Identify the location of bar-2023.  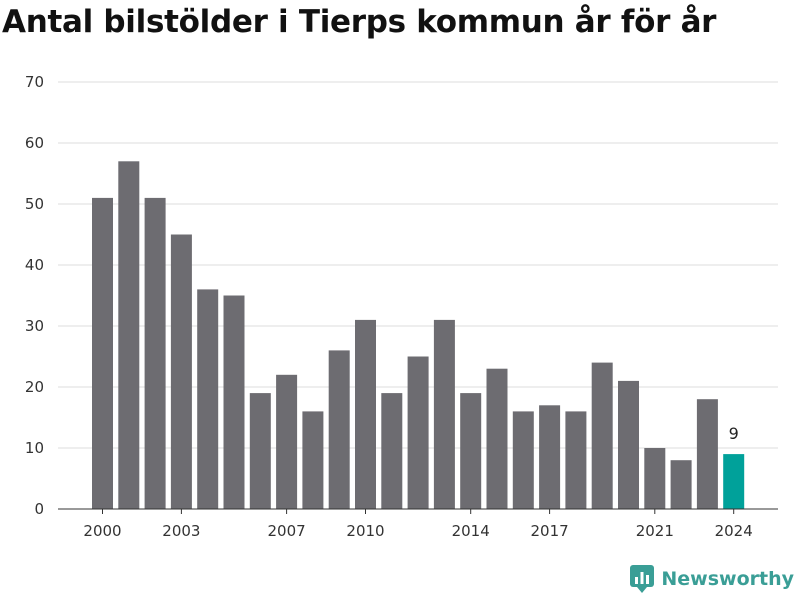
(707, 454).